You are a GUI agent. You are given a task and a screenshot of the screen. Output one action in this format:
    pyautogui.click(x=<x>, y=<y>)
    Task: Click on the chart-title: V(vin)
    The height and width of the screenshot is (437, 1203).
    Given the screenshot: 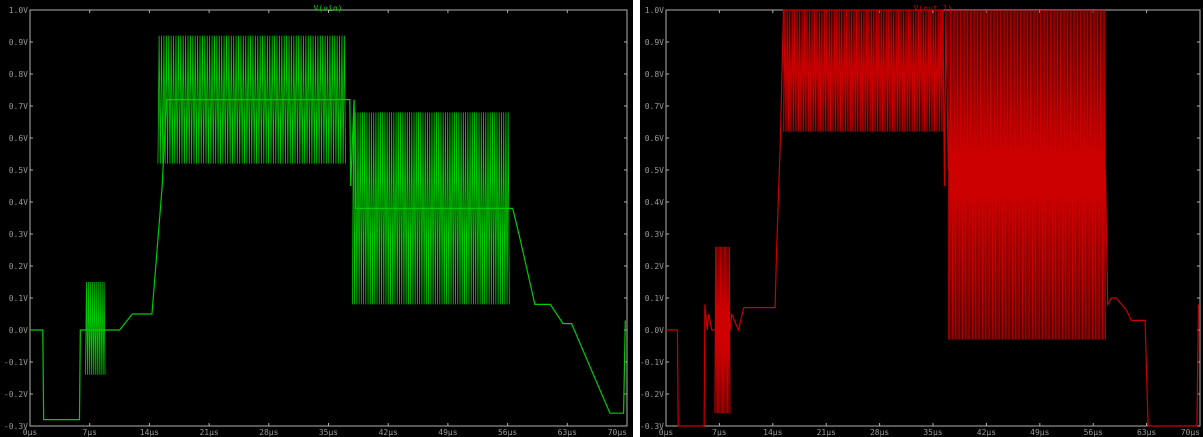 What is the action you would take?
    pyautogui.click(x=328, y=8)
    